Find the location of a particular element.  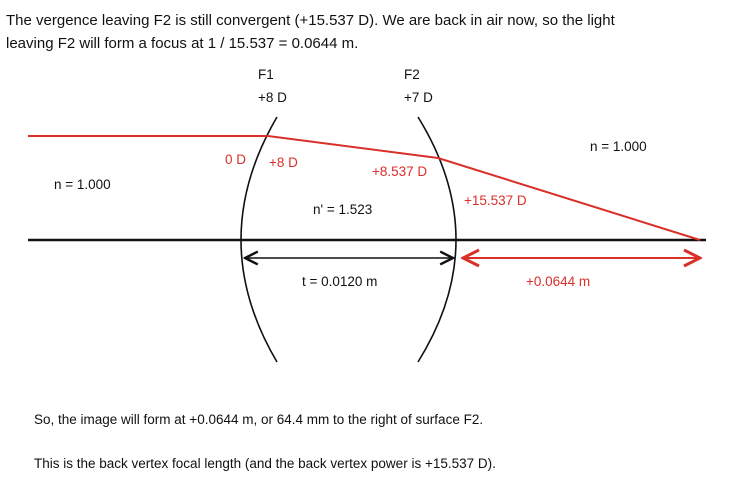

index-left: n = 1.000 is located at coordinates (82, 184).